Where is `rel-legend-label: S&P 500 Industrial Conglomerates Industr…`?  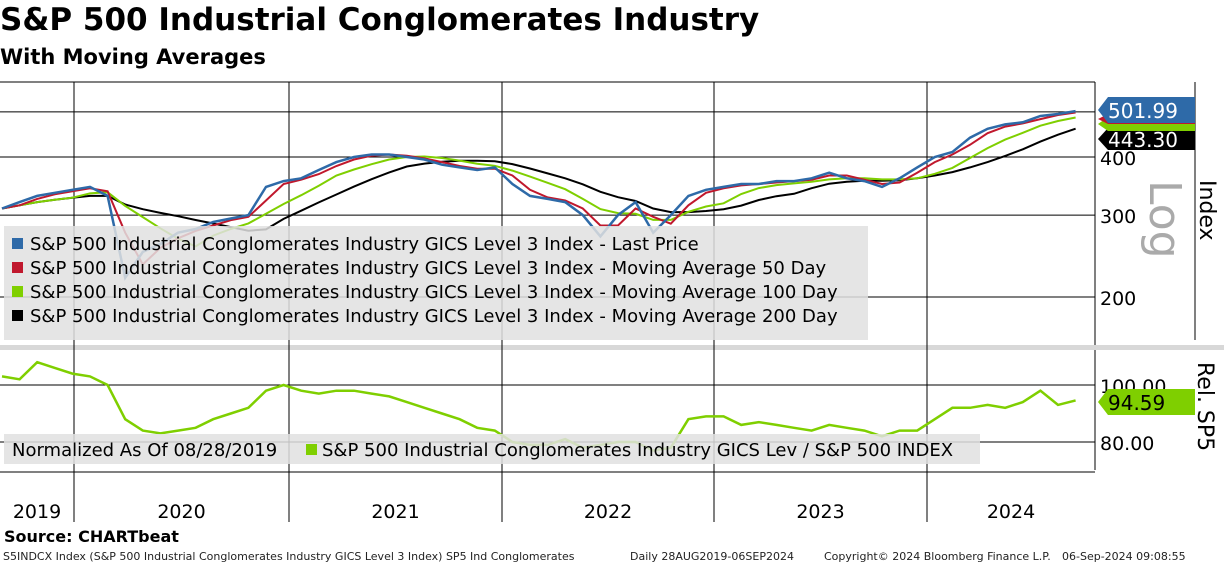 rel-legend-label: S&P 500 Industrial Conglomerates Industr… is located at coordinates (637, 450).